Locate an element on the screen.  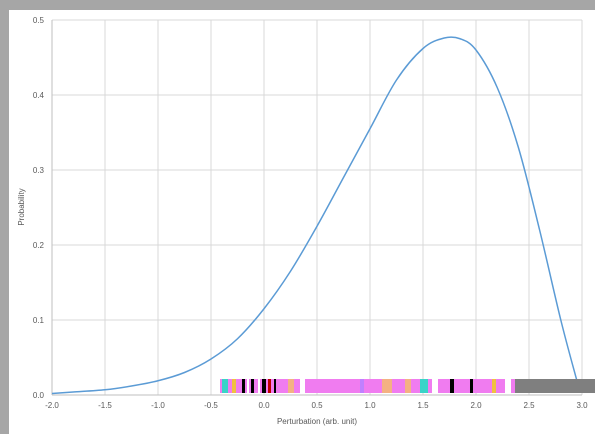
x-tick-label: 2.0 is located at coordinates (476, 405).